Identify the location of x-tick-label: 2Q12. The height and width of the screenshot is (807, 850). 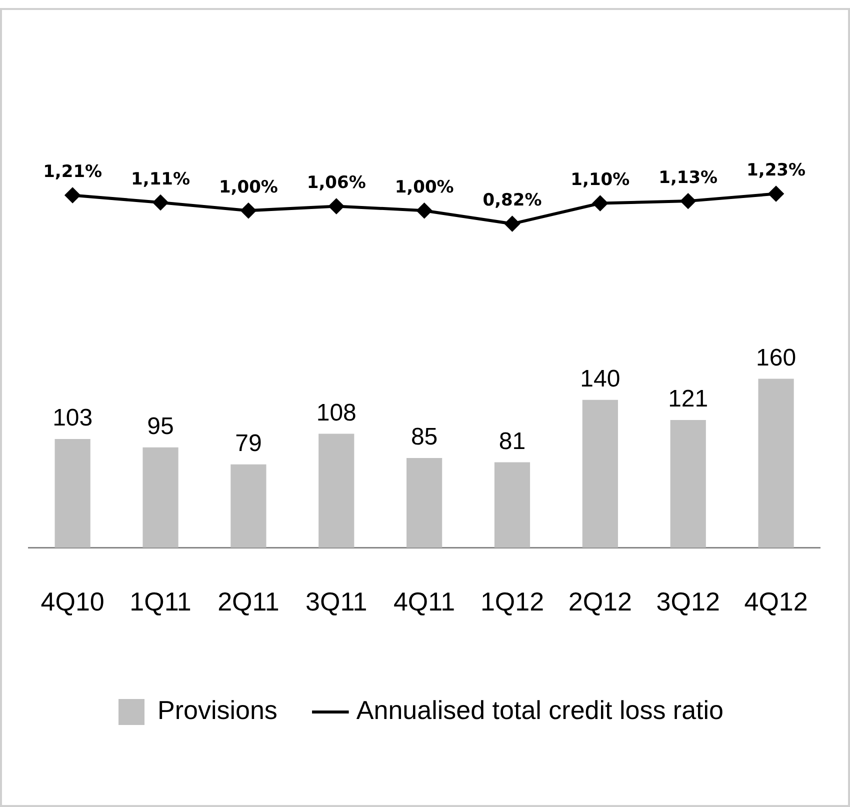
(600, 601).